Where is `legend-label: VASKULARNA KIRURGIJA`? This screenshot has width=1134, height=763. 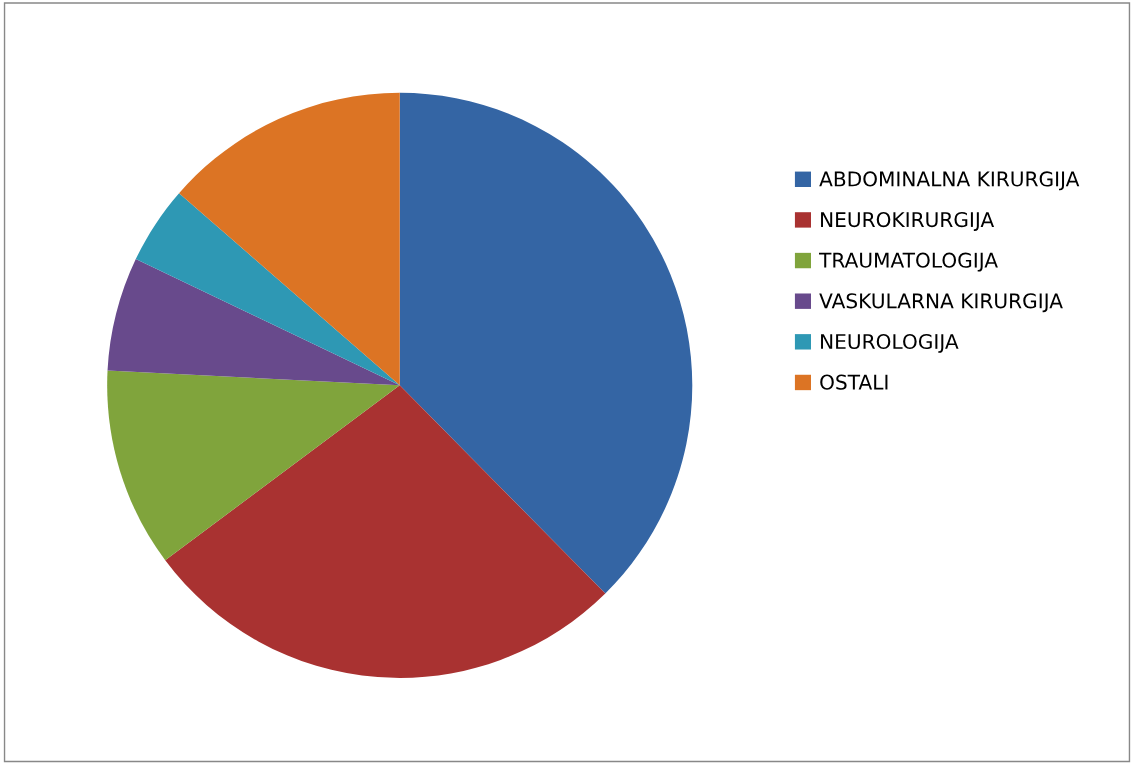
legend-label: VASKULARNA KIRURGIJA is located at coordinates (941, 303).